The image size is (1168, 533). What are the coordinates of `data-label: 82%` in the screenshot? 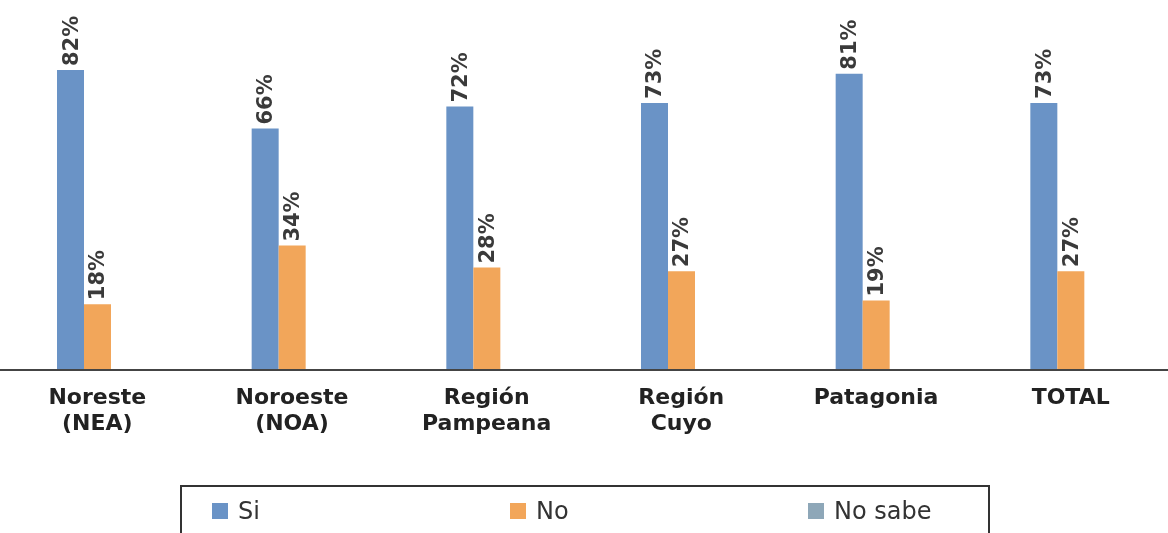 It's located at (70, 40).